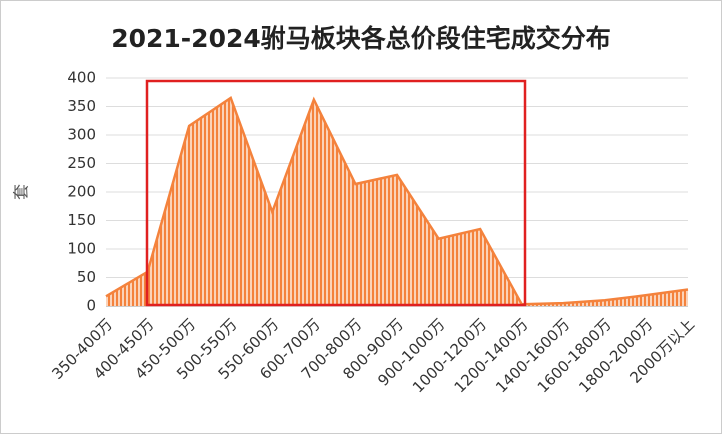 This screenshot has height=447, width=722. What do you see at coordinates (81, 135) in the screenshot?
I see `y-tick-label: 300` at bounding box center [81, 135].